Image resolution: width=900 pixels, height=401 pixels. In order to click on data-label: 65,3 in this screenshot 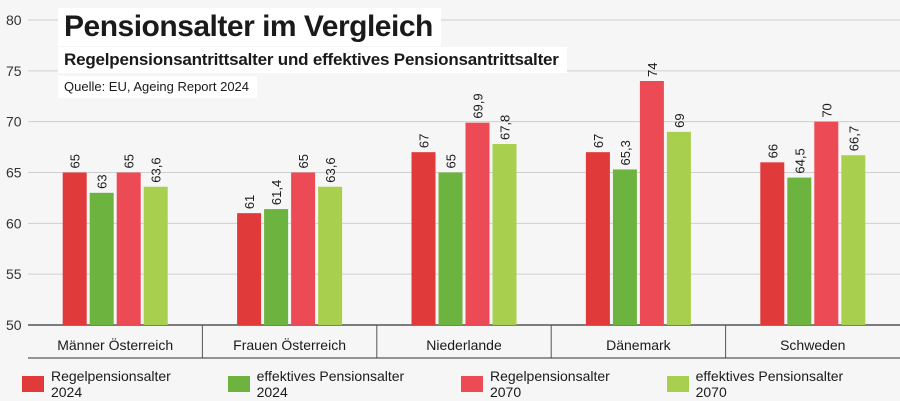, I will do `click(625, 152)`.